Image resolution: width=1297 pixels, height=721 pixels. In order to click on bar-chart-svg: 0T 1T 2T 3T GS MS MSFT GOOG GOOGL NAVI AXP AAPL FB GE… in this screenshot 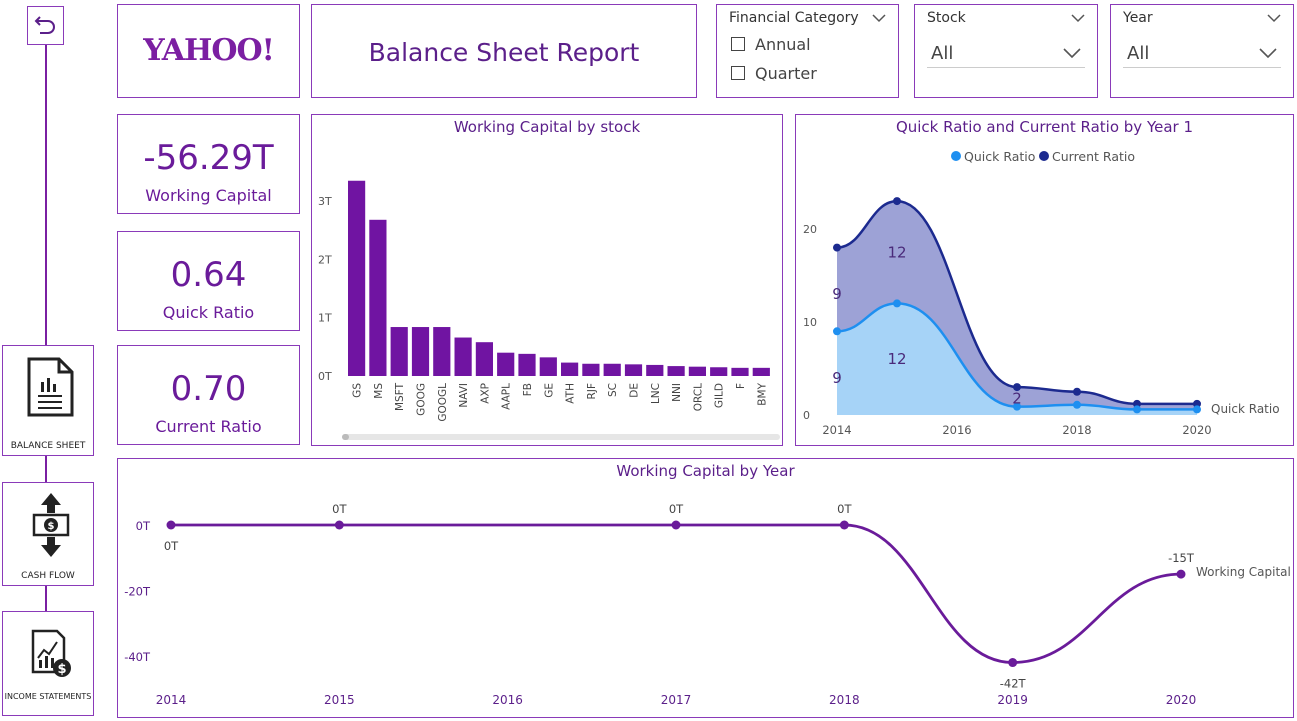, I will do `click(544, 301)`.